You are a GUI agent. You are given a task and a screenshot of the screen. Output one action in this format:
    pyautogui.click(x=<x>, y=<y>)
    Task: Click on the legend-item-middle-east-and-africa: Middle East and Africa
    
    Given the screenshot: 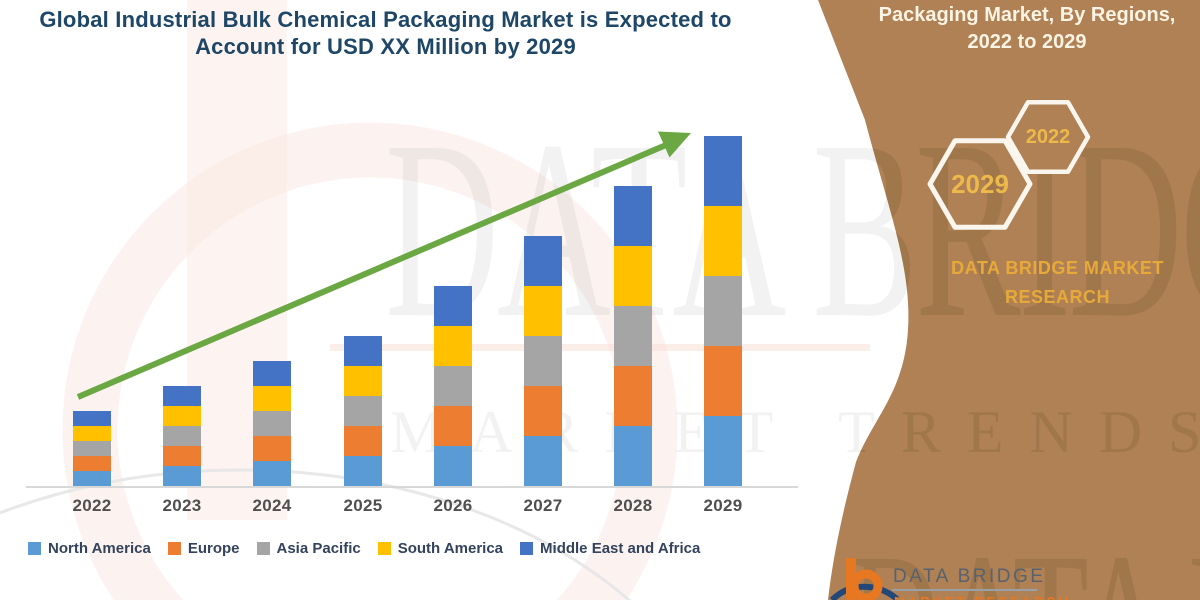 What is the action you would take?
    pyautogui.click(x=610, y=548)
    